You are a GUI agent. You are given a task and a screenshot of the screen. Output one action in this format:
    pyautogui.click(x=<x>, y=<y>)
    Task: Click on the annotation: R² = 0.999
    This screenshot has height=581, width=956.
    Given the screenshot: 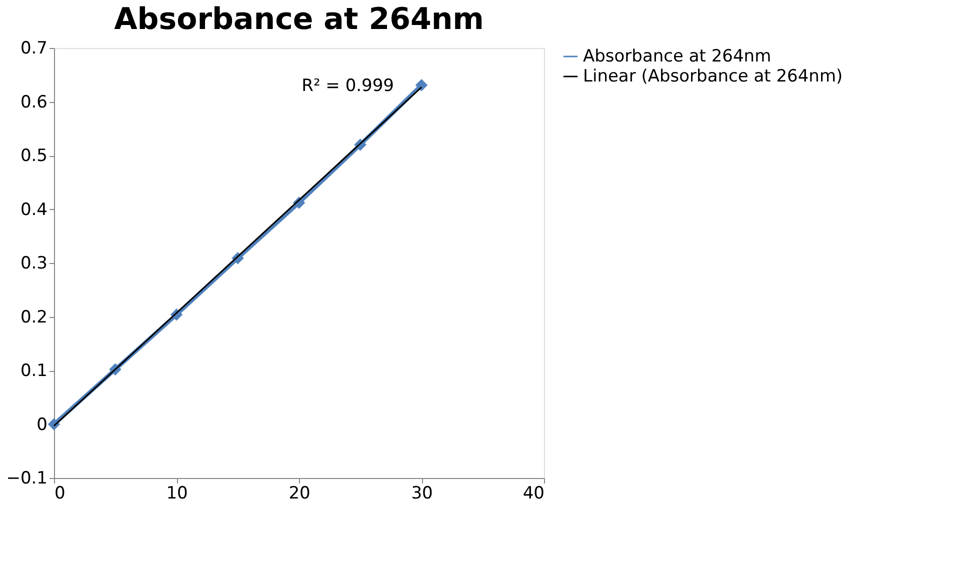 What is the action you would take?
    pyautogui.click(x=348, y=86)
    